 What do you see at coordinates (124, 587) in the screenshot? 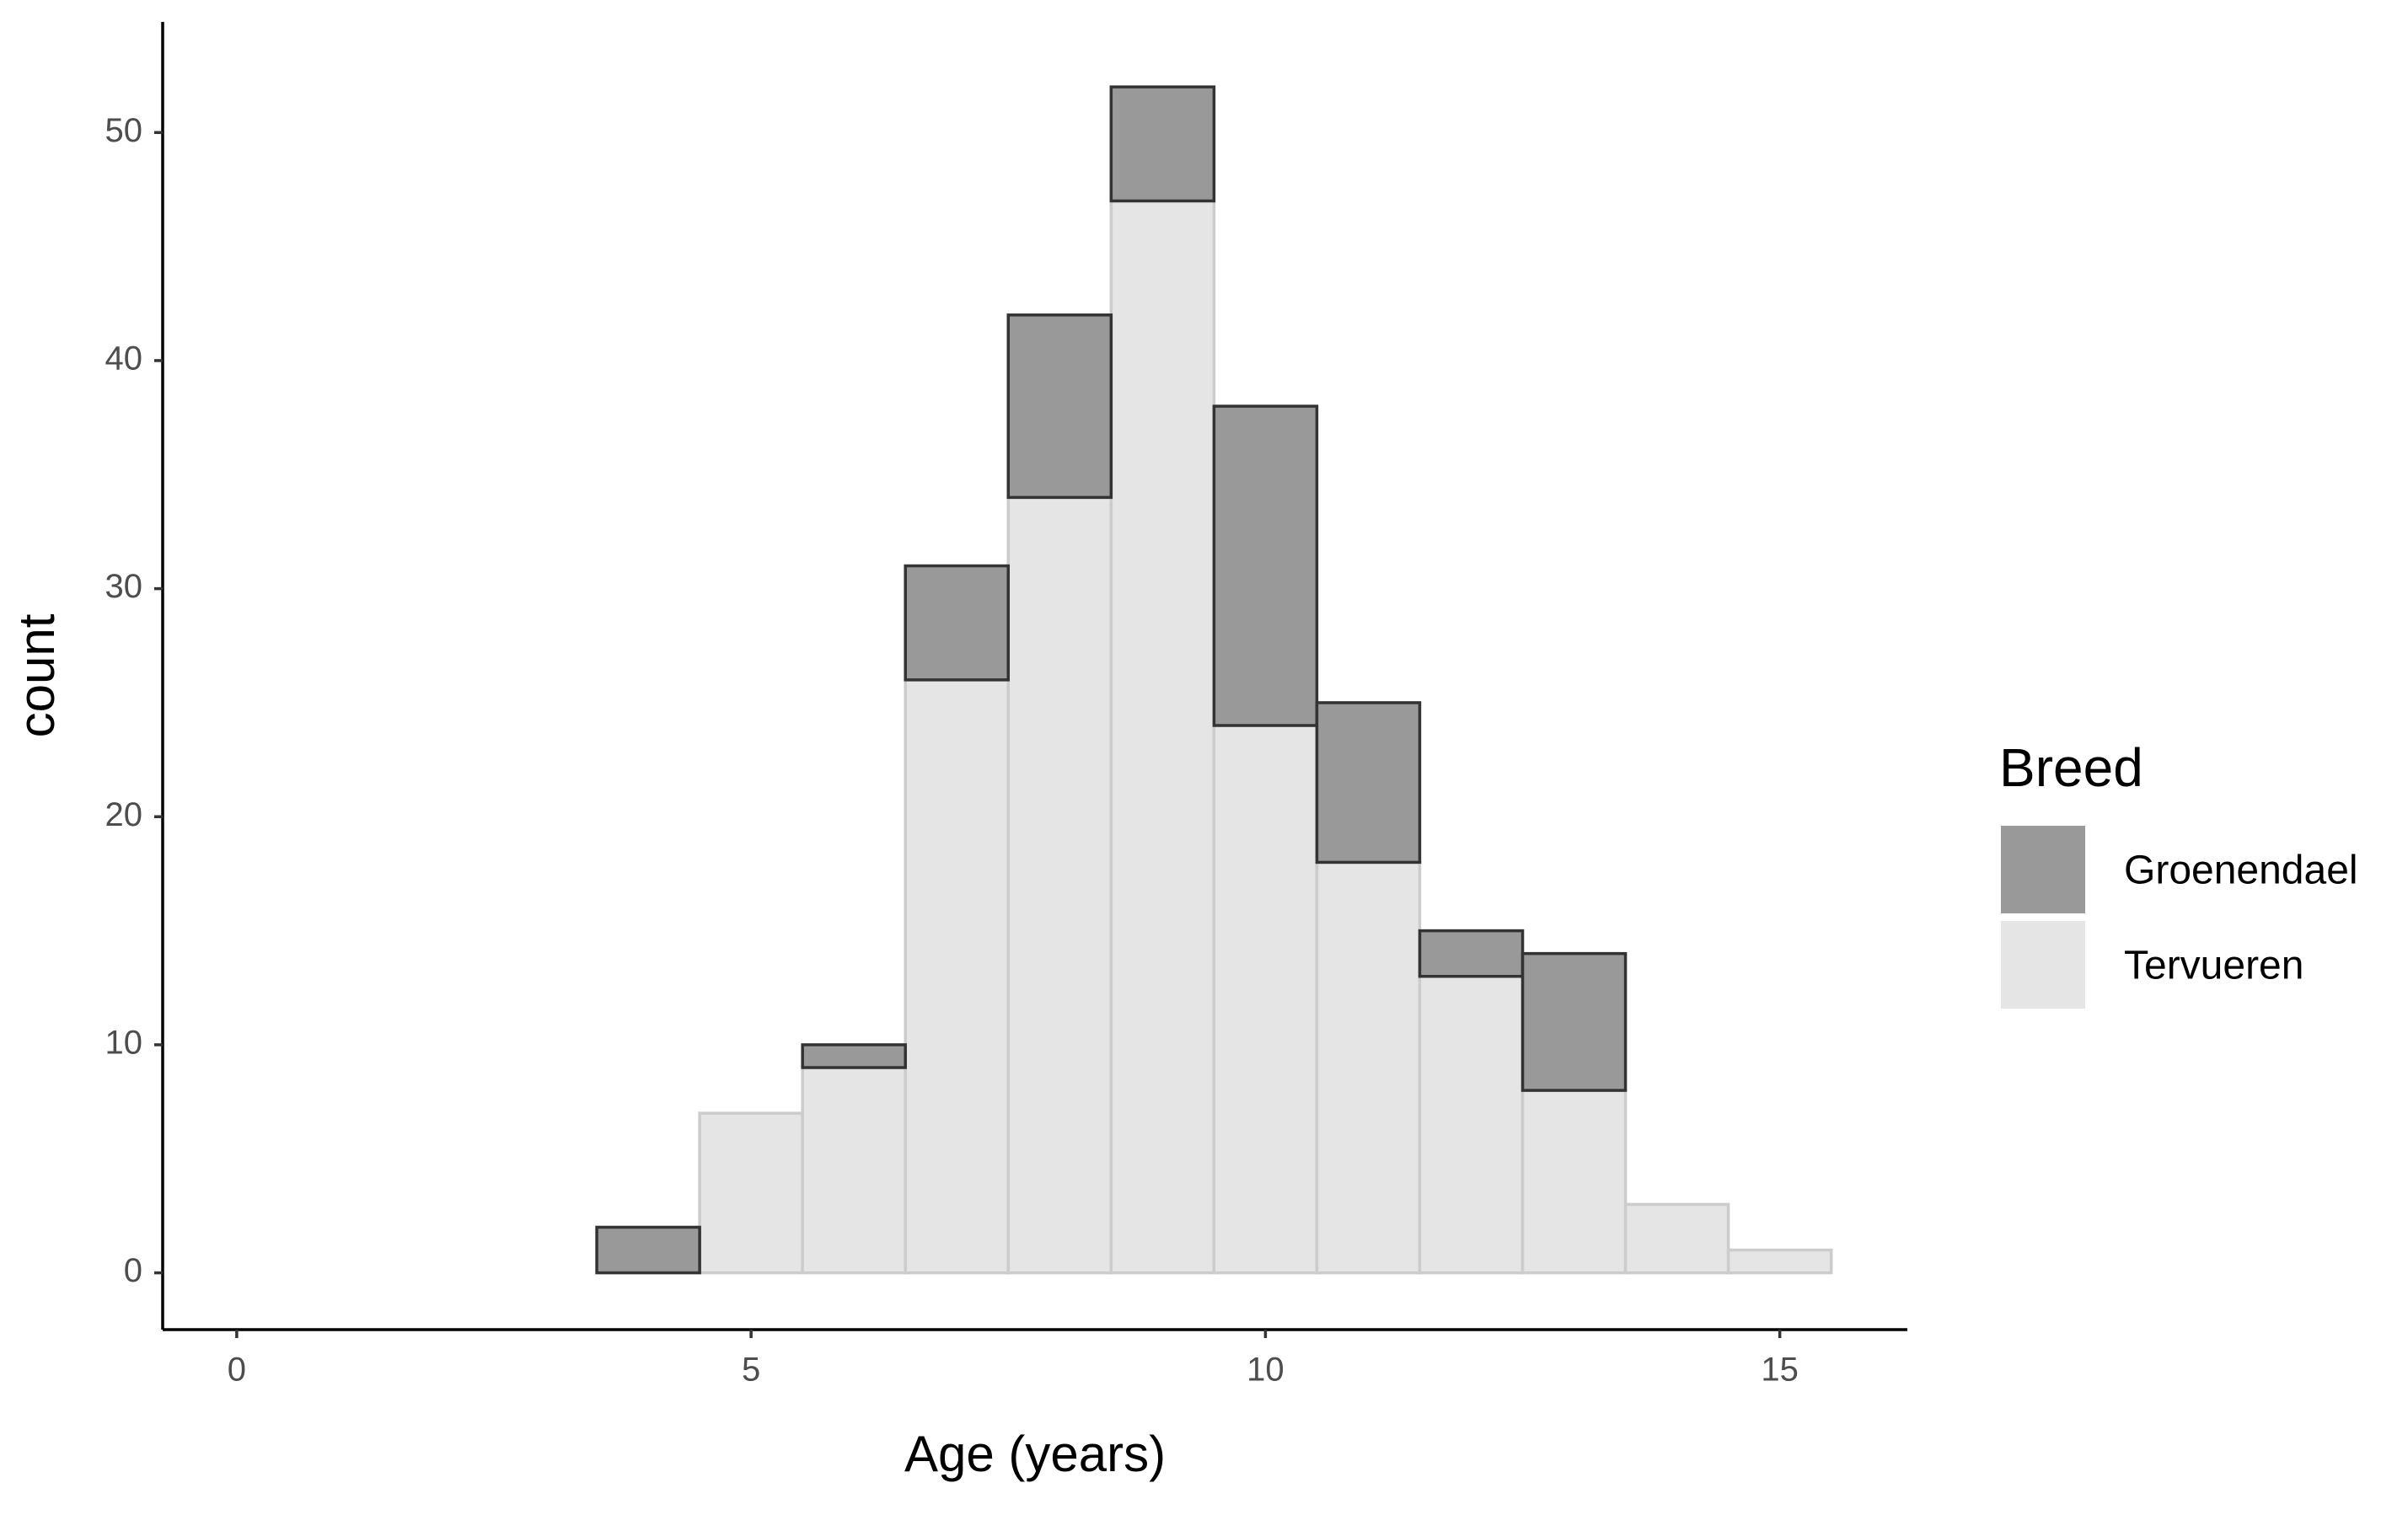
I see `y-tick-label: 30` at bounding box center [124, 587].